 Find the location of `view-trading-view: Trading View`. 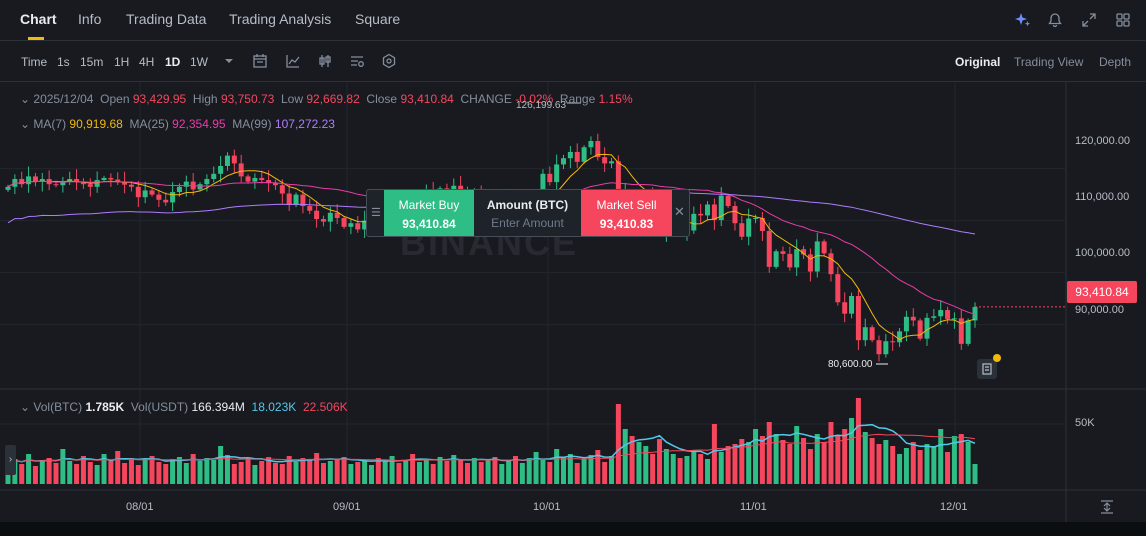

view-trading-view: Trading View is located at coordinates (1049, 62).